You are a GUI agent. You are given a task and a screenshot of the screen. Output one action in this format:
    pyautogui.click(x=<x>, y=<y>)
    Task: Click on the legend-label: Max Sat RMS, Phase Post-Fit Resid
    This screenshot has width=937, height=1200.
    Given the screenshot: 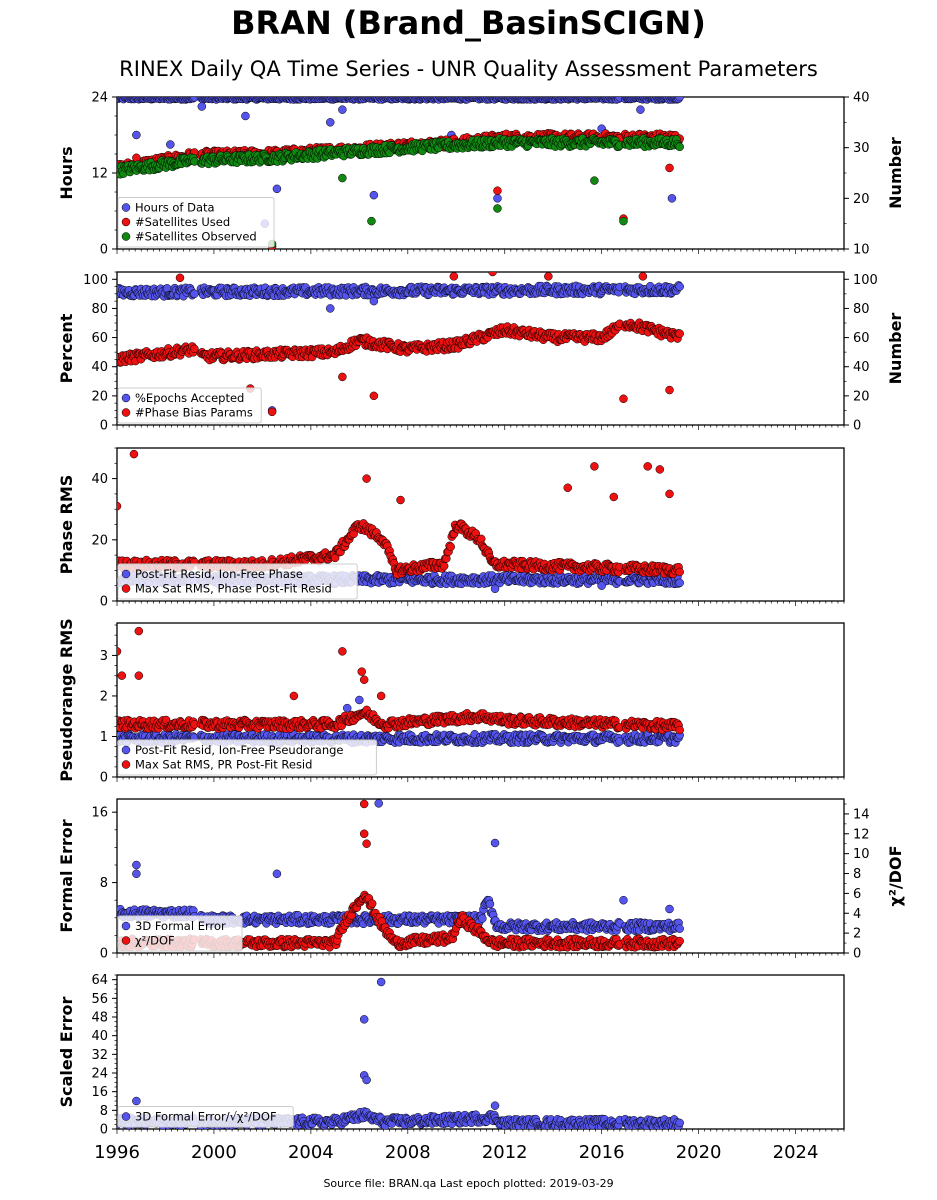 What is the action you would take?
    pyautogui.click(x=233, y=589)
    